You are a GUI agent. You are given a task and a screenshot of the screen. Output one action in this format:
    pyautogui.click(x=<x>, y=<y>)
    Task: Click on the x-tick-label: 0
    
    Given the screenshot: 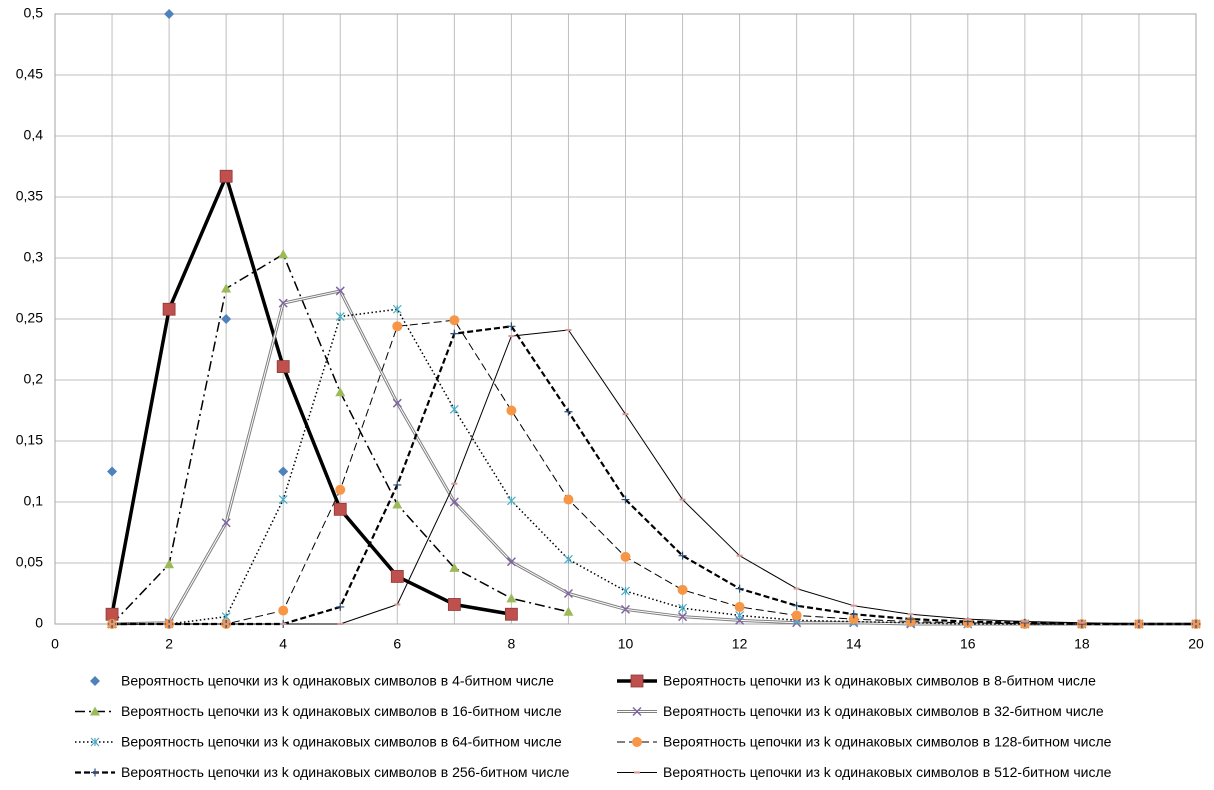 What is the action you would take?
    pyautogui.click(x=55, y=644)
    